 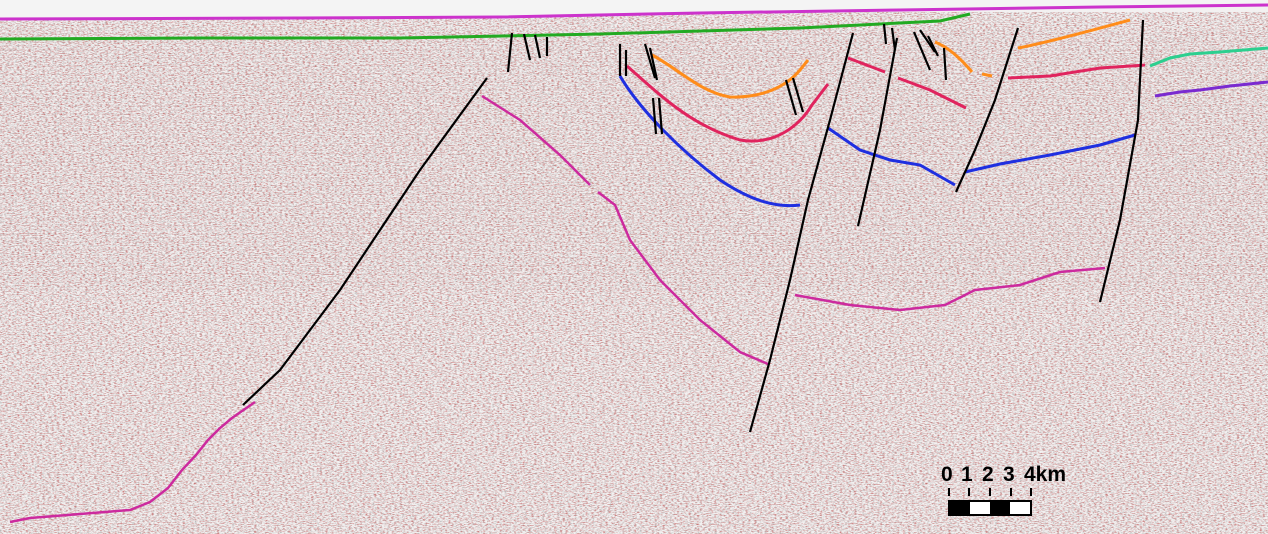 I want to click on teal-horizon, so click(x=1208, y=57).